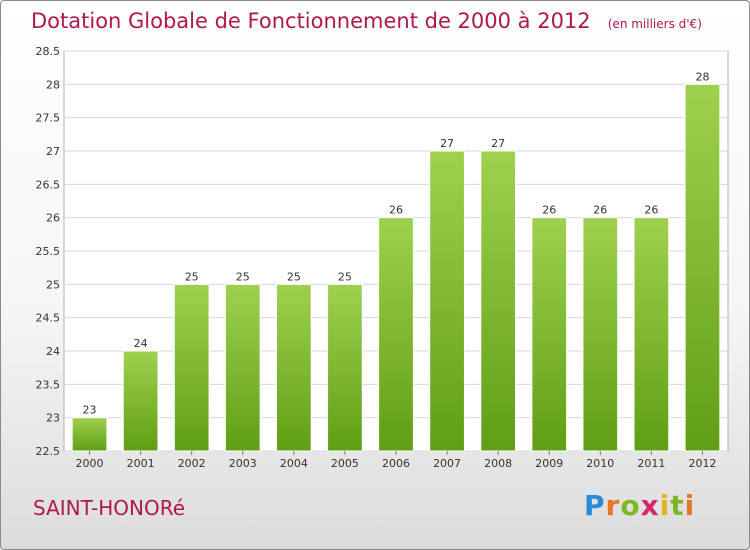 This screenshot has width=750, height=550. What do you see at coordinates (293, 367) in the screenshot?
I see `bar-2004` at bounding box center [293, 367].